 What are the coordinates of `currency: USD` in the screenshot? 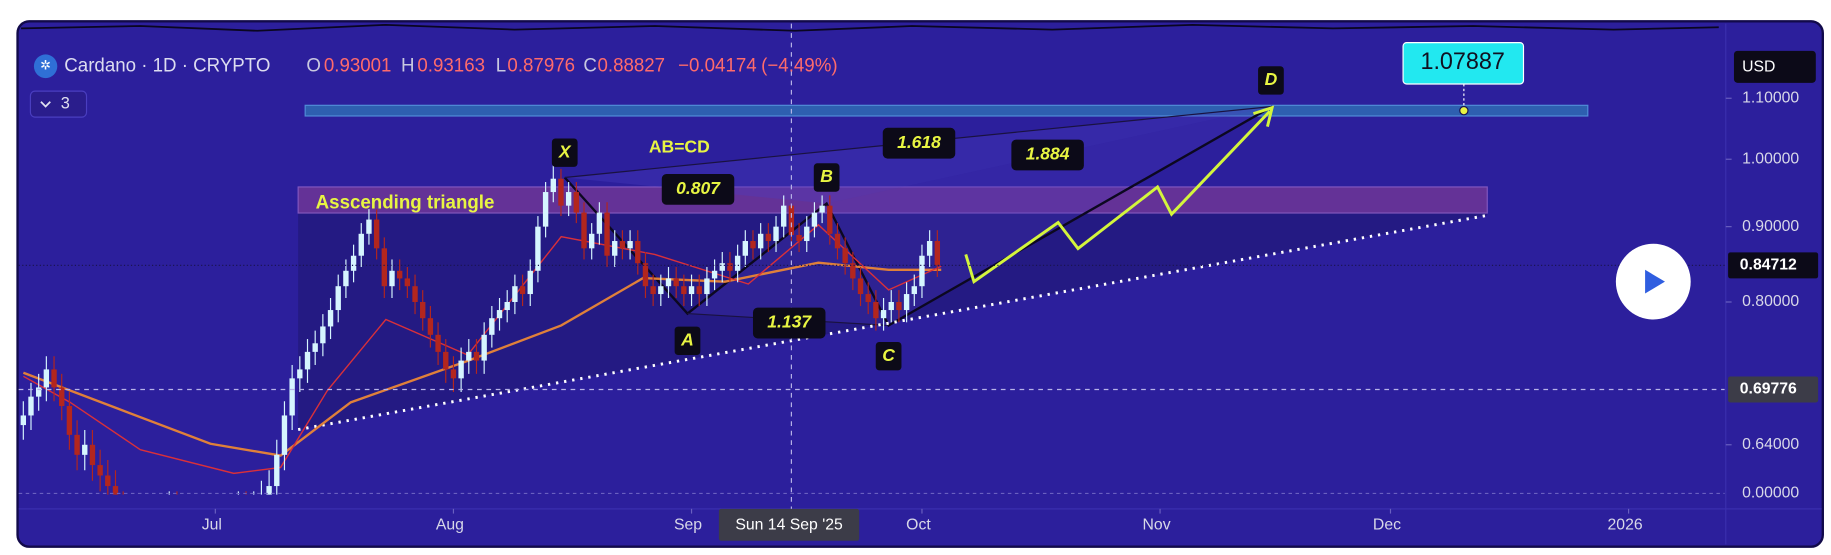 It's located at (1758, 67).